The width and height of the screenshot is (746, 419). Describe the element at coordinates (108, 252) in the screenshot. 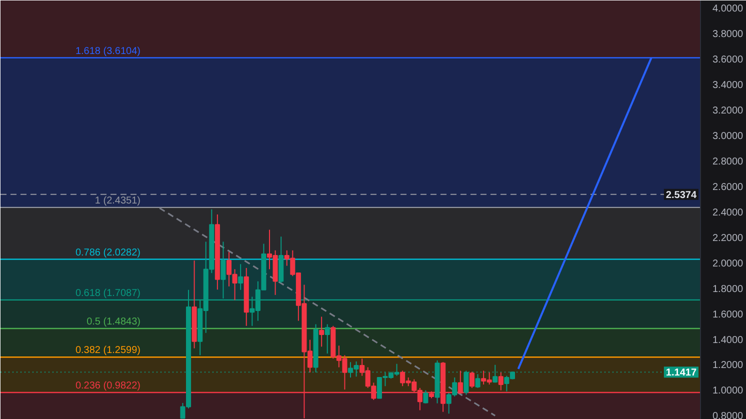

I see `ref-line-label: 0.786 (2.0282)` at that location.